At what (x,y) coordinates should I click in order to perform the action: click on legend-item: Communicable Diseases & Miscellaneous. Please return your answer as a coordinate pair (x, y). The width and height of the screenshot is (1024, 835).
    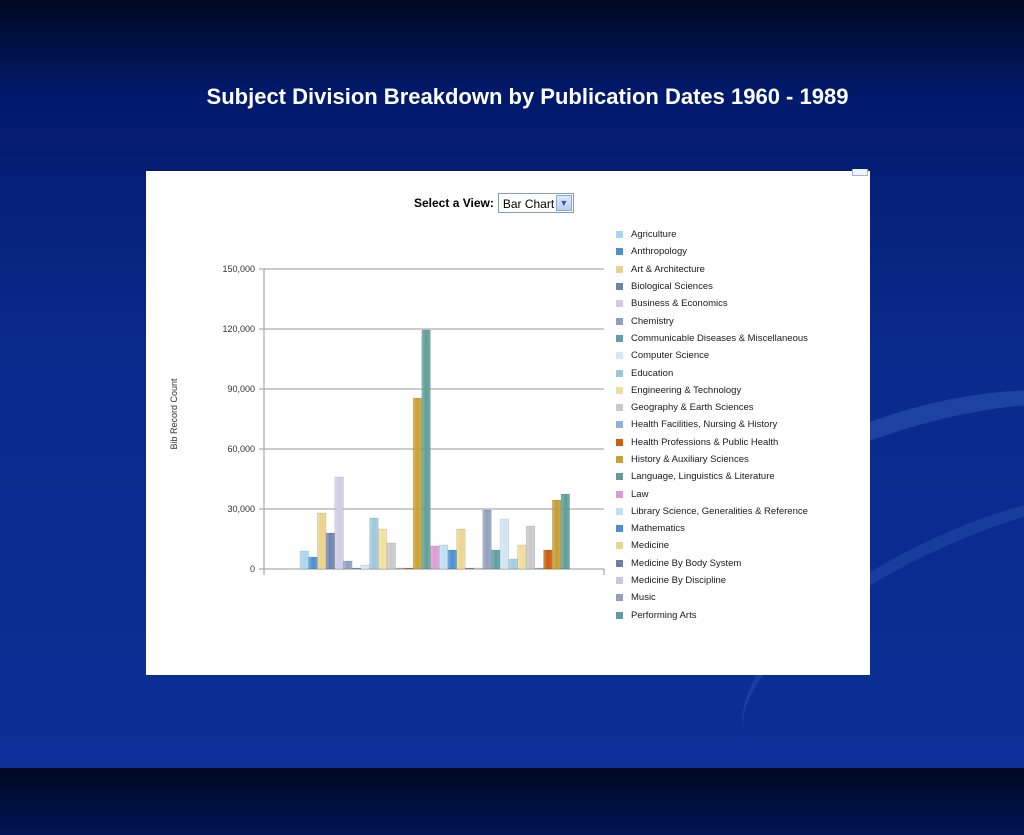
    Looking at the image, I should click on (741, 338).